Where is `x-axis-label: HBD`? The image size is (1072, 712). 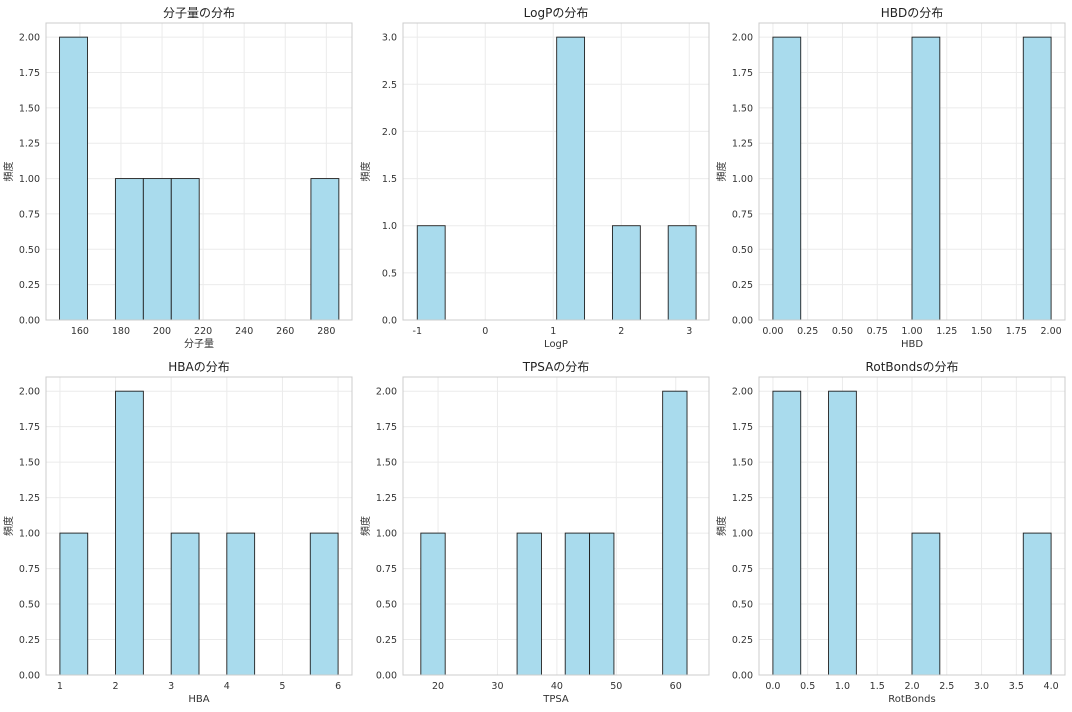 x-axis-label: HBD is located at coordinates (912, 344).